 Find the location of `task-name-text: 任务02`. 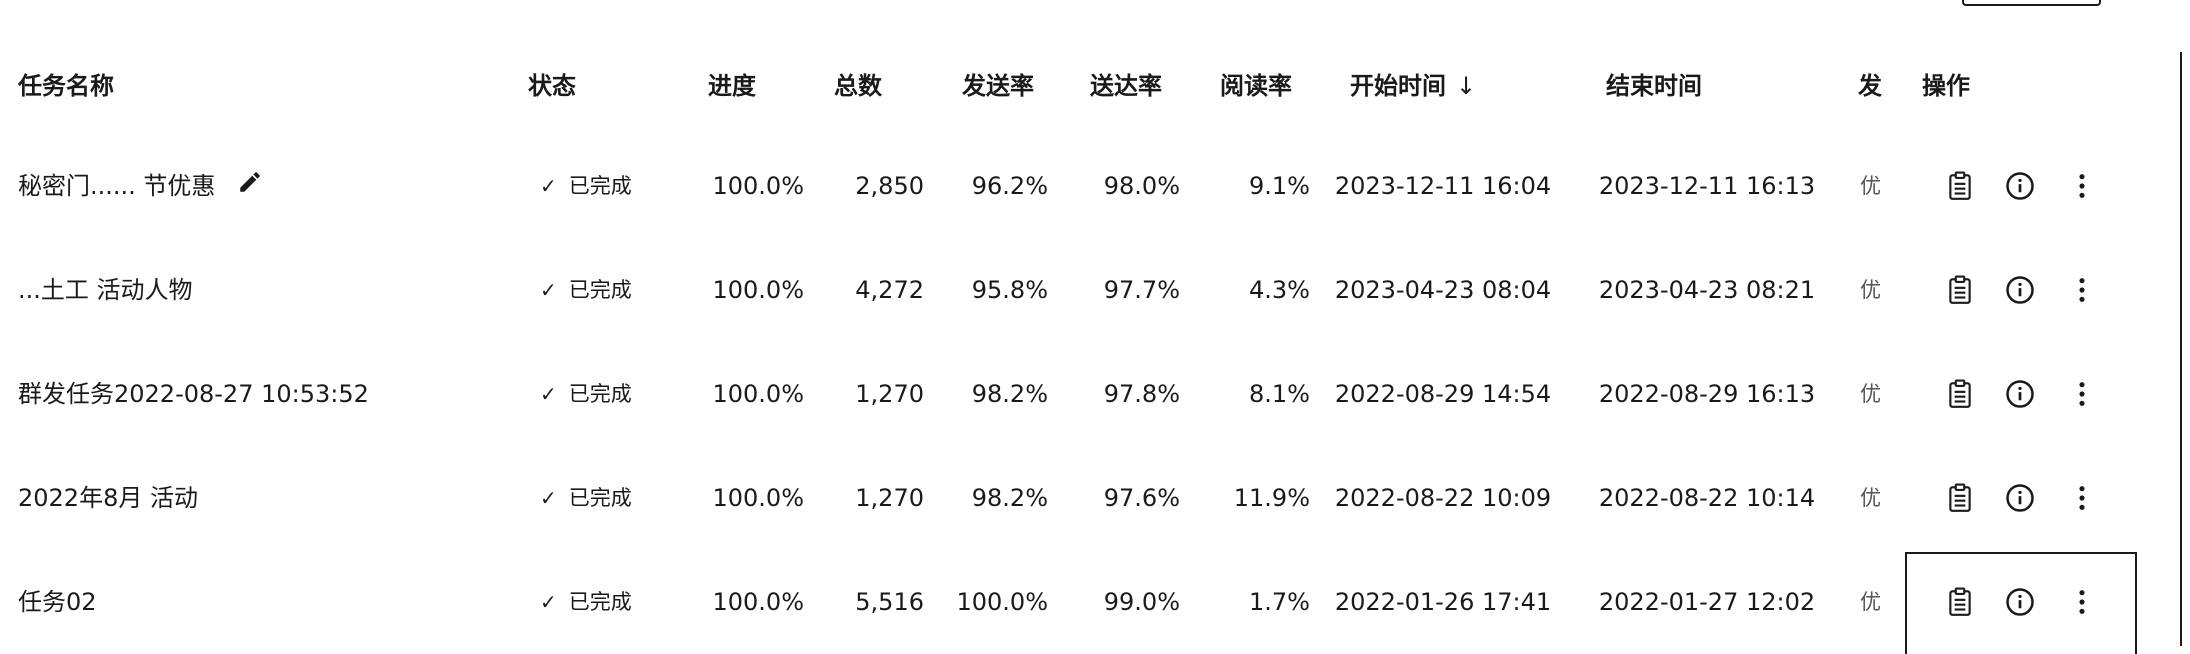

task-name-text: 任务02 is located at coordinates (57, 602).